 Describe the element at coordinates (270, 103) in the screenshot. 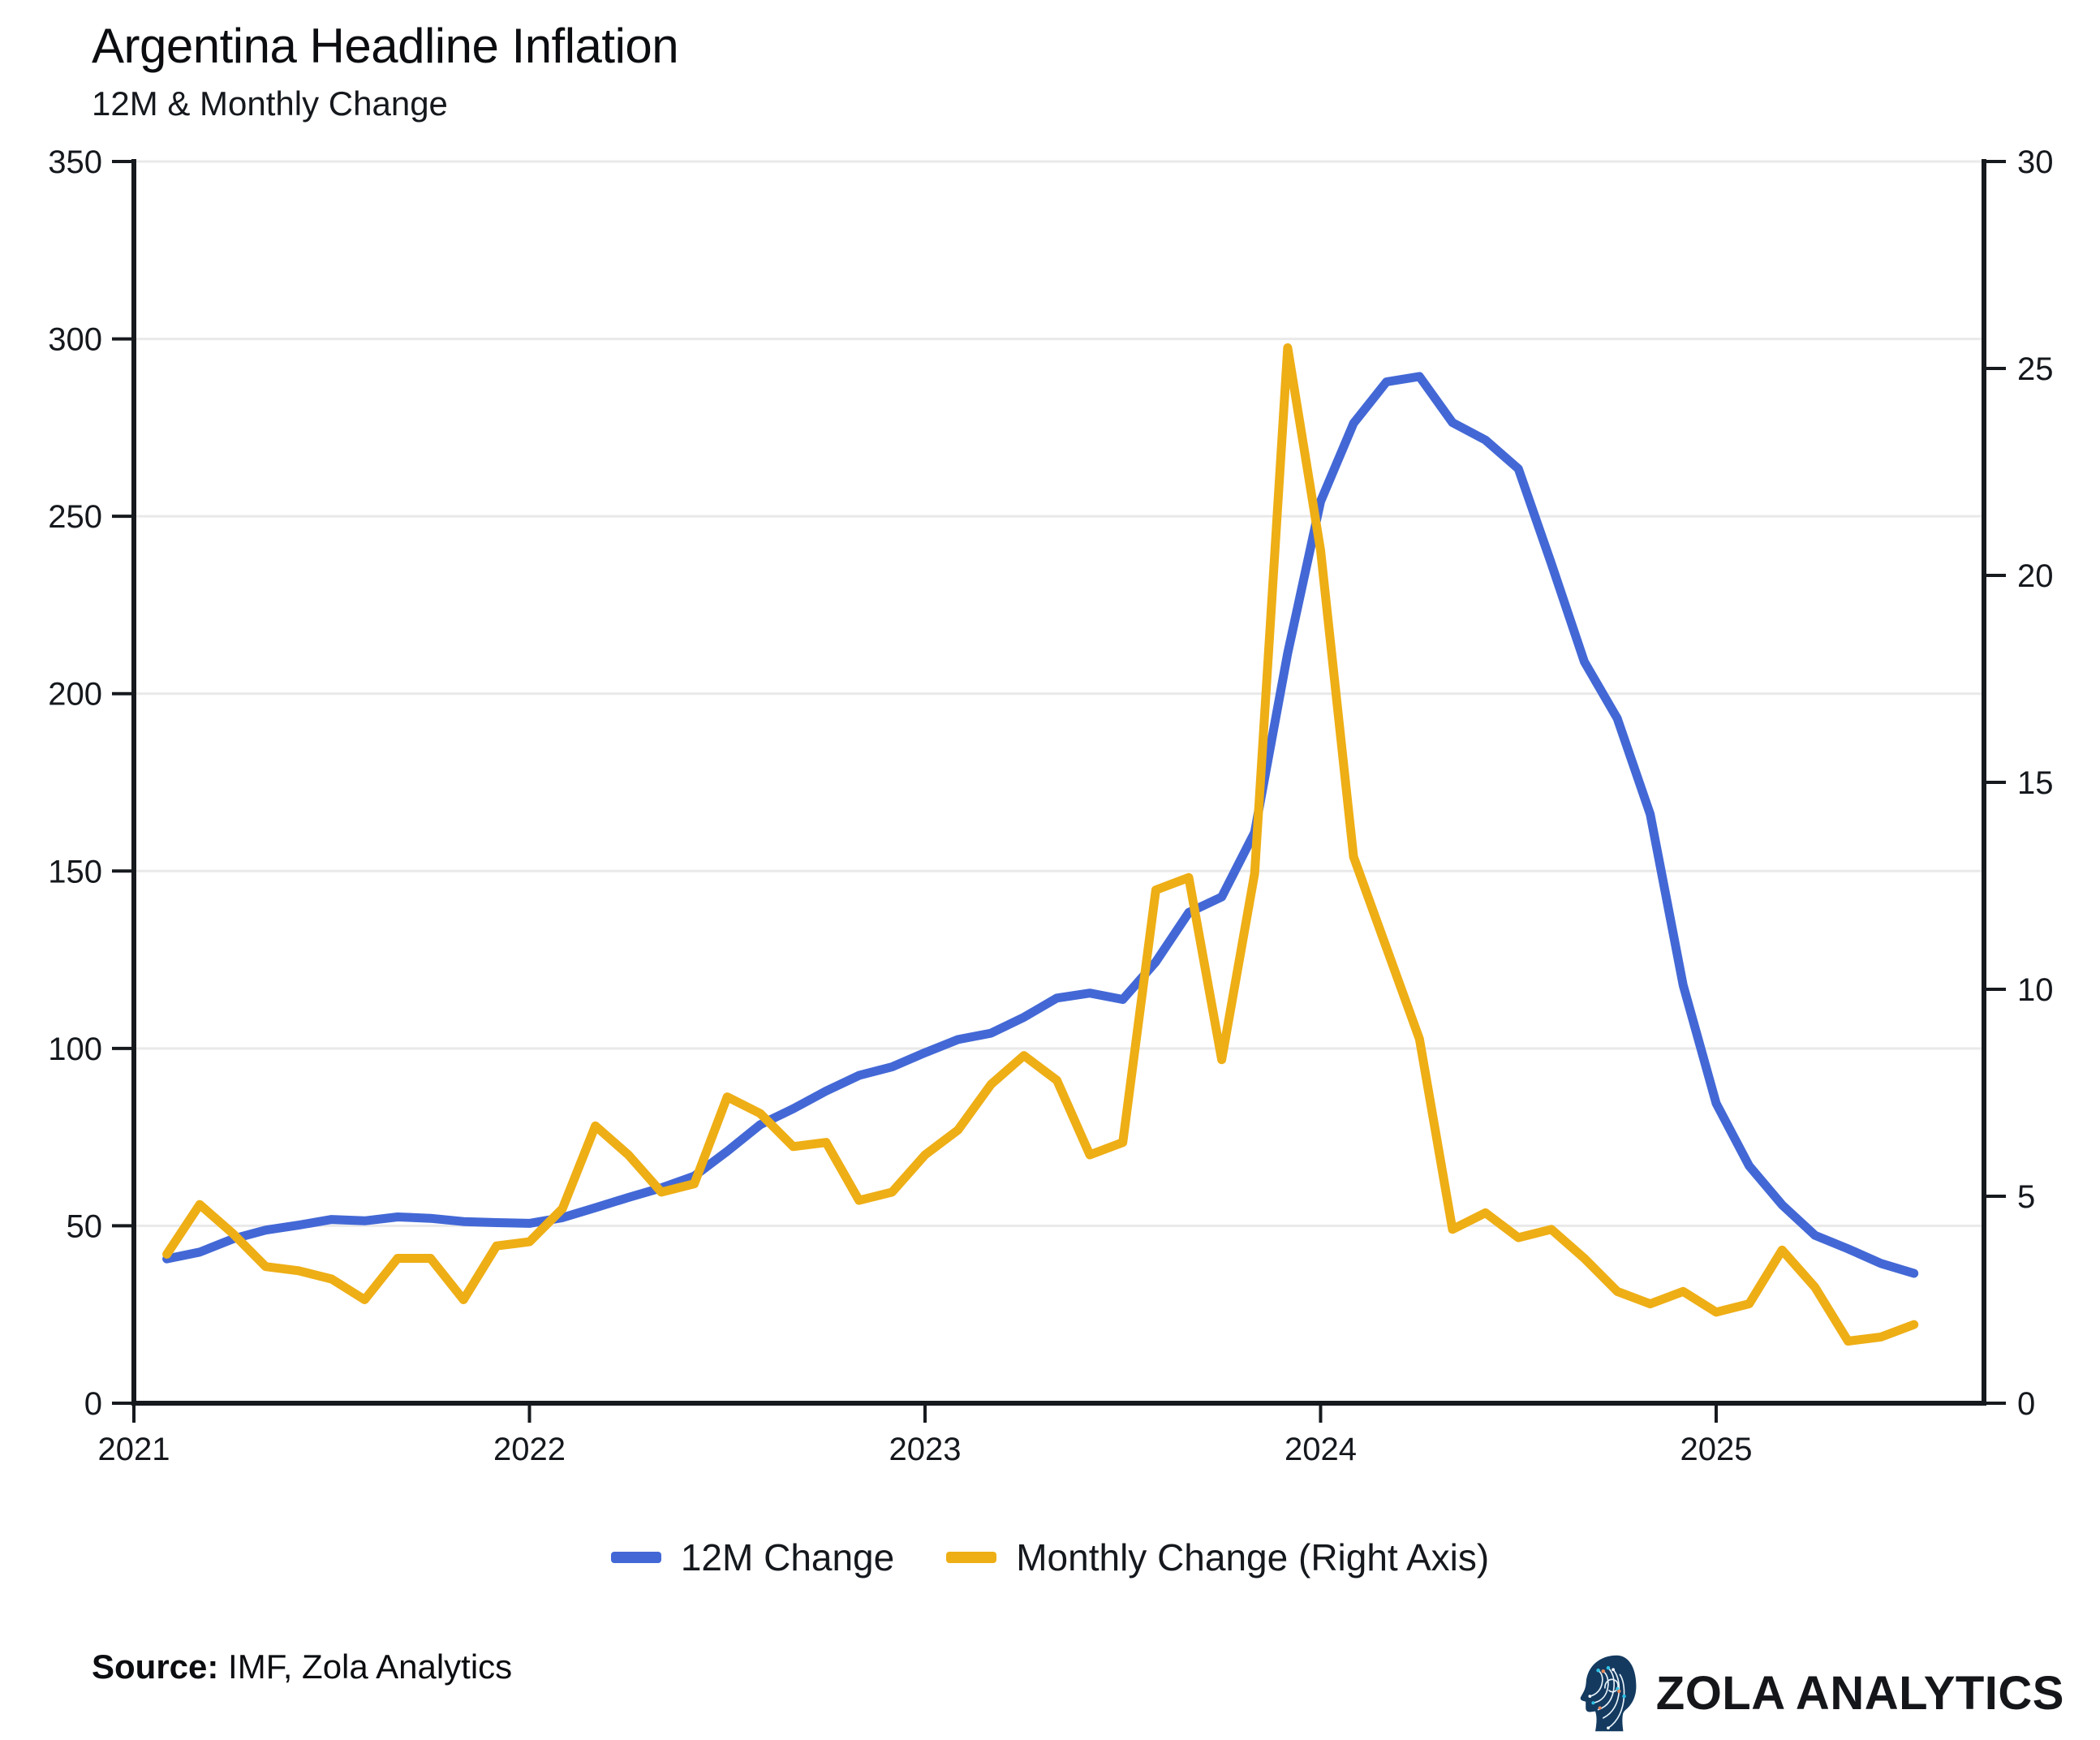

I see `chart-subtitle: 12M & Monthly Change` at that location.